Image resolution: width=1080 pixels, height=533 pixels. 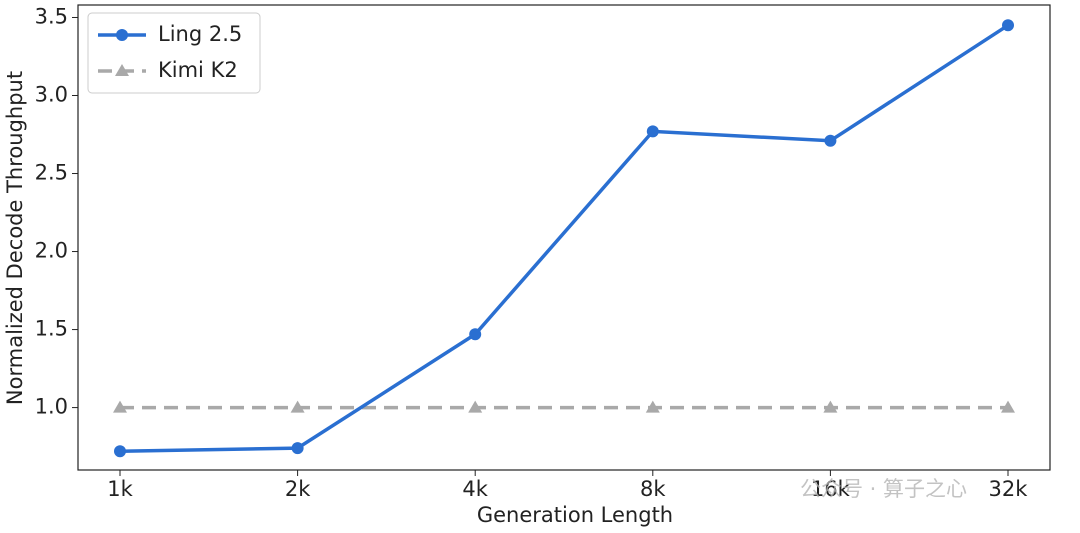 What do you see at coordinates (575, 515) in the screenshot?
I see `x-axis-label: Generation Length` at bounding box center [575, 515].